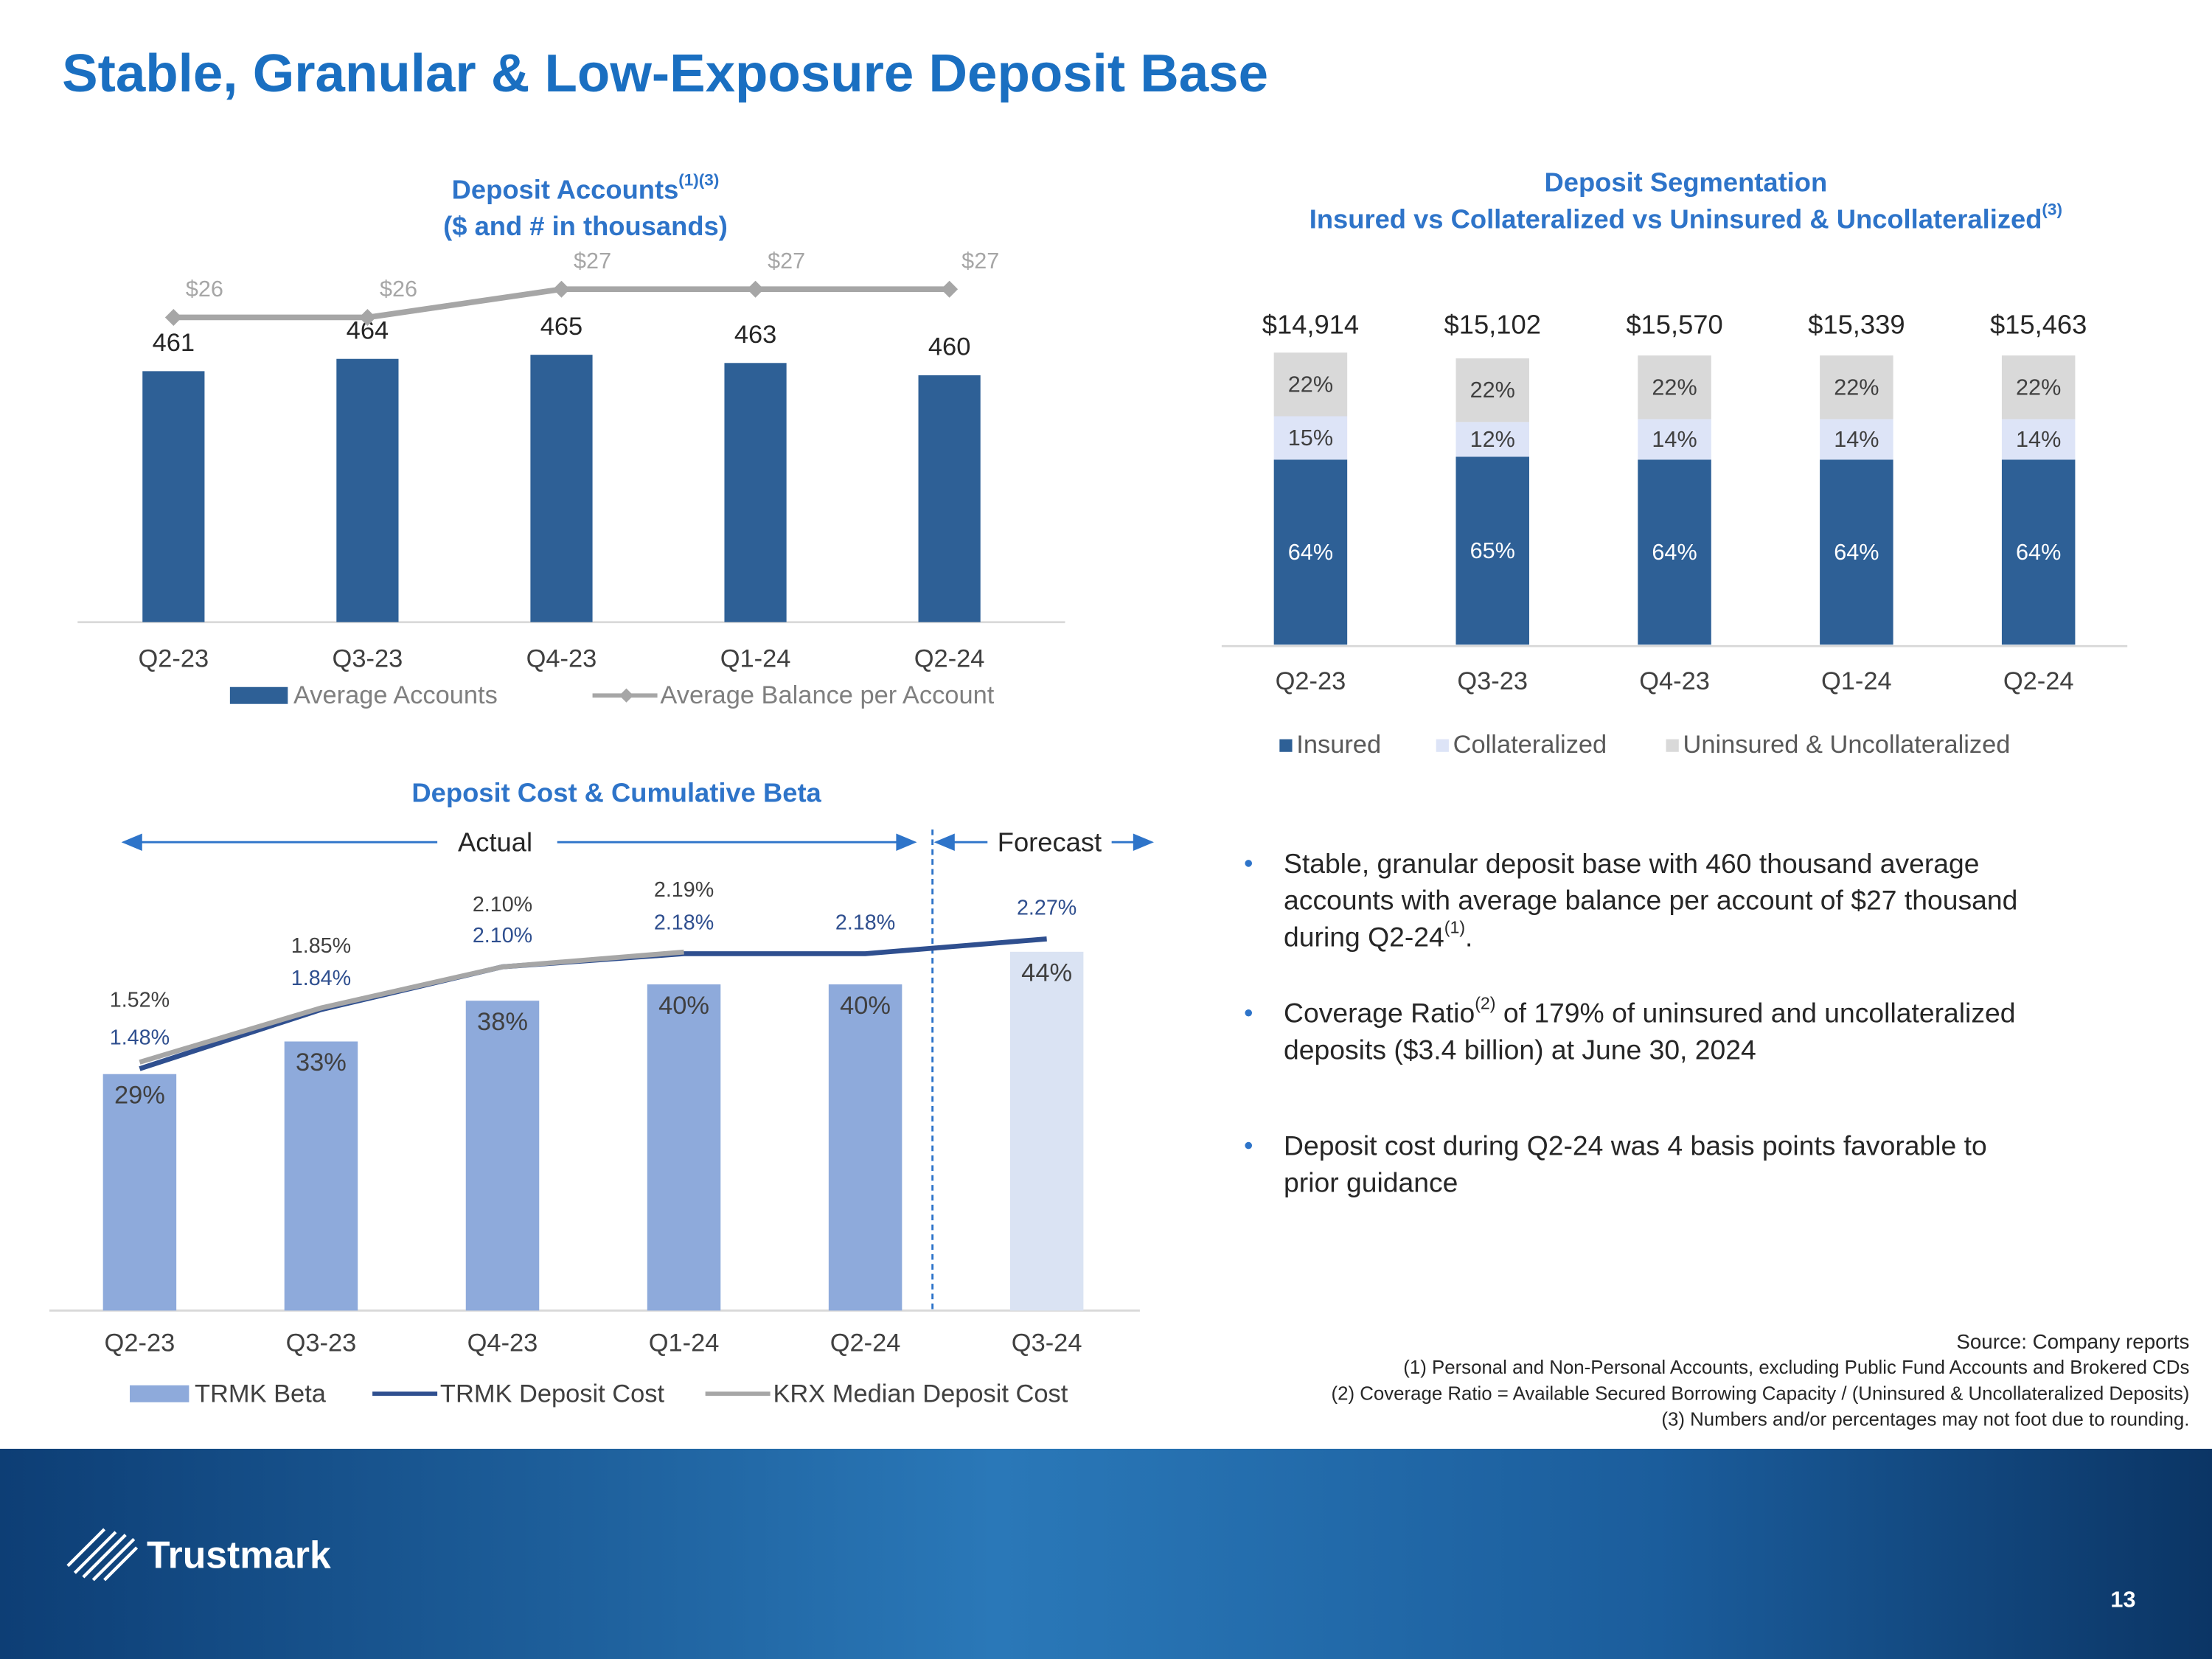  What do you see at coordinates (561, 327) in the screenshot?
I see `bar-label: 465` at bounding box center [561, 327].